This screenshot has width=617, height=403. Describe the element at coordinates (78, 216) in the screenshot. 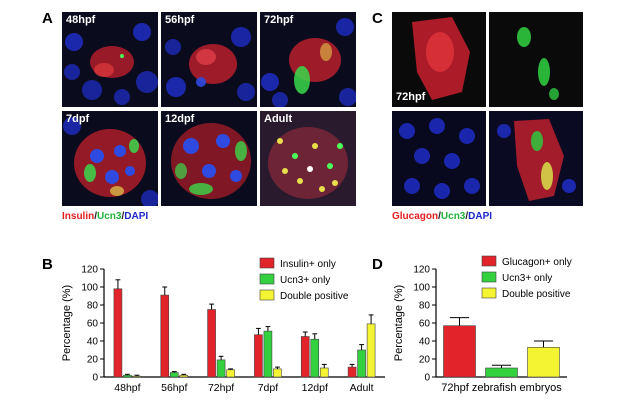

I see `caption-insulin: Insulin` at that location.